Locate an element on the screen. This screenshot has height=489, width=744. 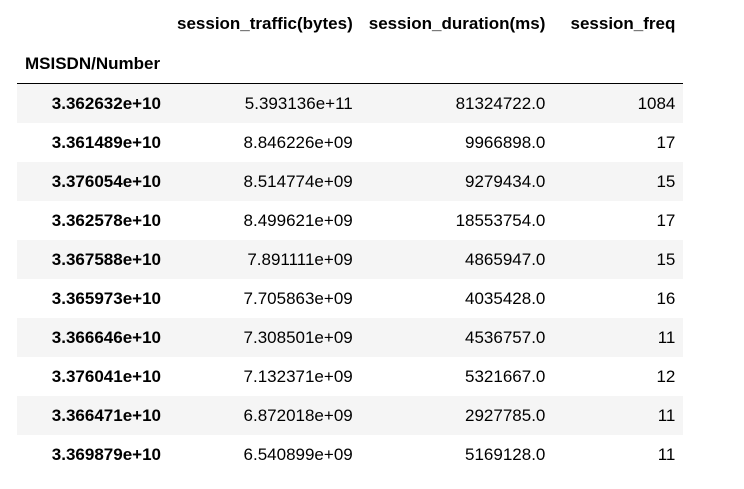
cell-session-traffic: 5.393136e+11 is located at coordinates (265, 103).